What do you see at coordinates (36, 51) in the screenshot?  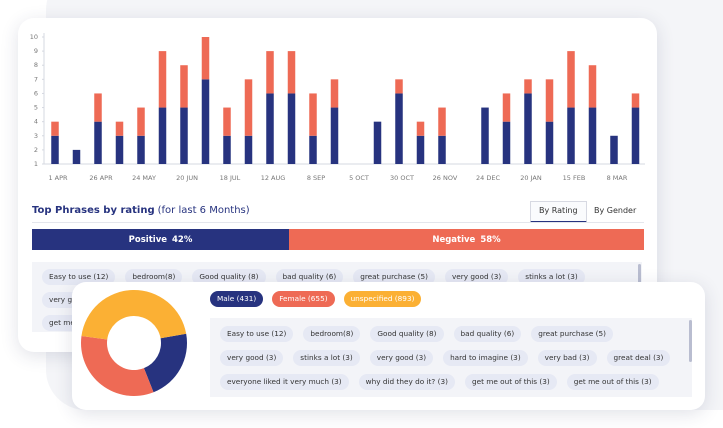 I see `y-tick-label: 9` at bounding box center [36, 51].